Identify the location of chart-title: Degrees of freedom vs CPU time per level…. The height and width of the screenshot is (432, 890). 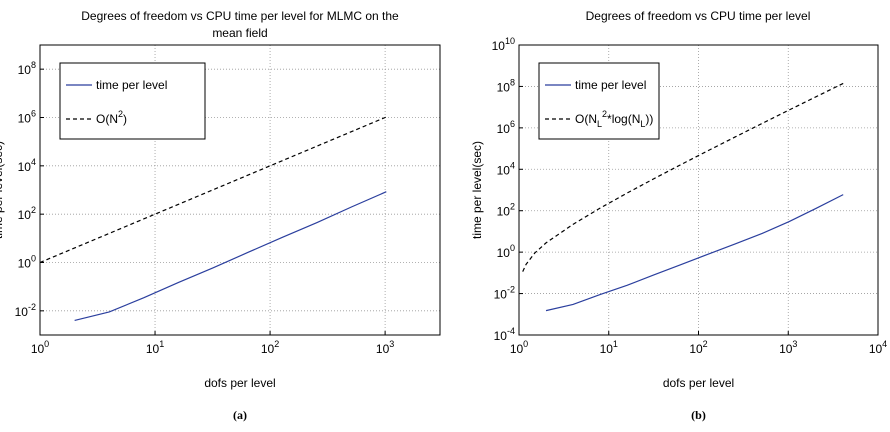
(240, 24).